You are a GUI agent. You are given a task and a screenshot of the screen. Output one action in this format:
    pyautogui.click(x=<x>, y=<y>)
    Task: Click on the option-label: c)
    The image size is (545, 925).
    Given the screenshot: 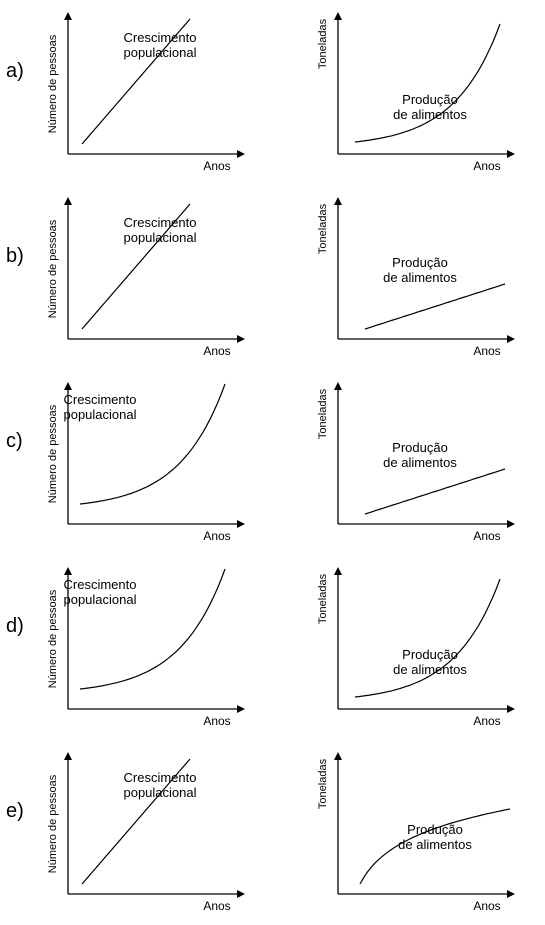 What is the action you would take?
    pyautogui.click(x=14, y=441)
    